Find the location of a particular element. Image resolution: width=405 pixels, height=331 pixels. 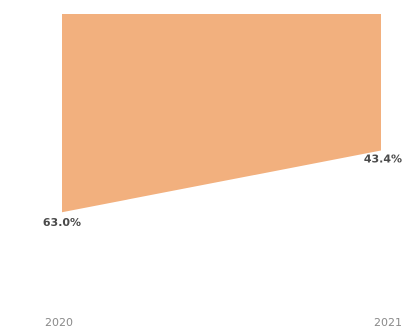

x-tick-2020: 2020 is located at coordinates (59, 322).